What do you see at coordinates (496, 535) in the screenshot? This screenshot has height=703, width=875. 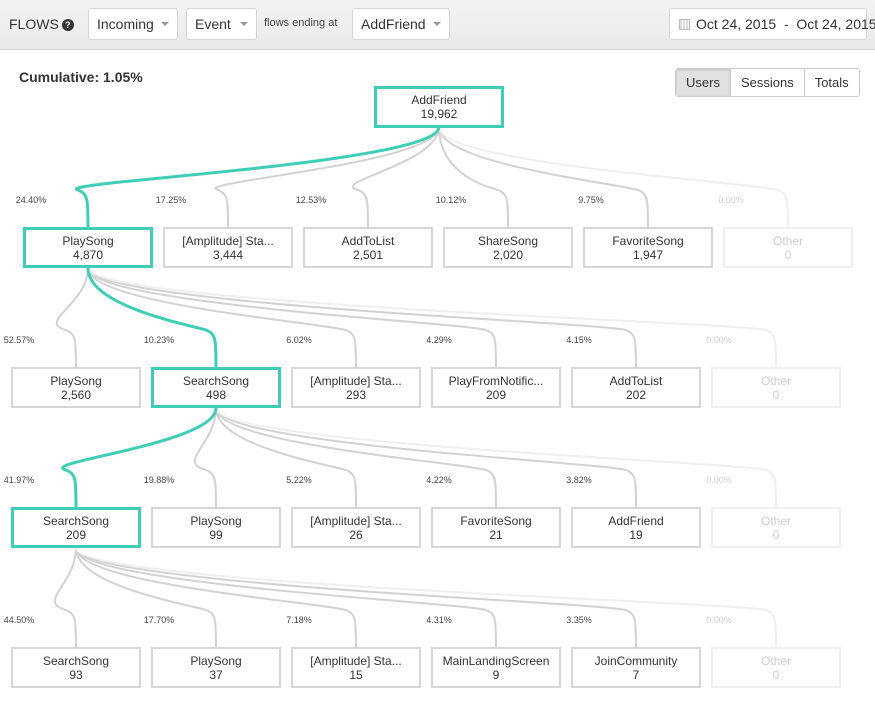 I see `node-value: 21` at bounding box center [496, 535].